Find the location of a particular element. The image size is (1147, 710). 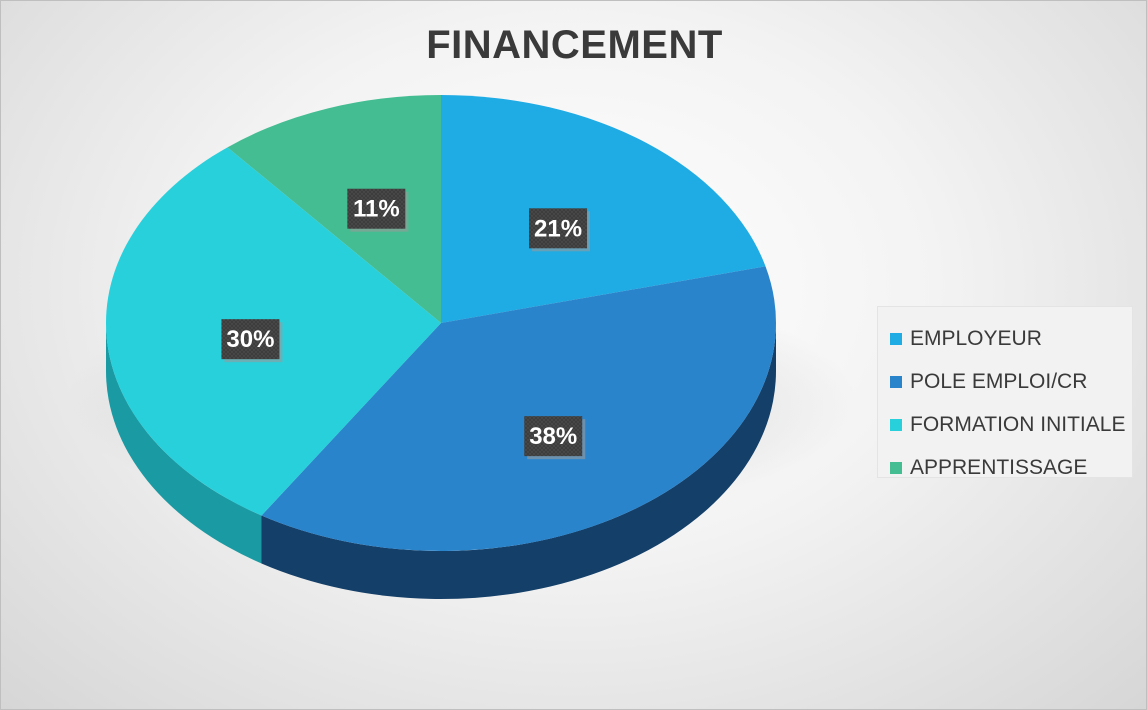

chart-title: FINANCEMENT is located at coordinates (574, 45).